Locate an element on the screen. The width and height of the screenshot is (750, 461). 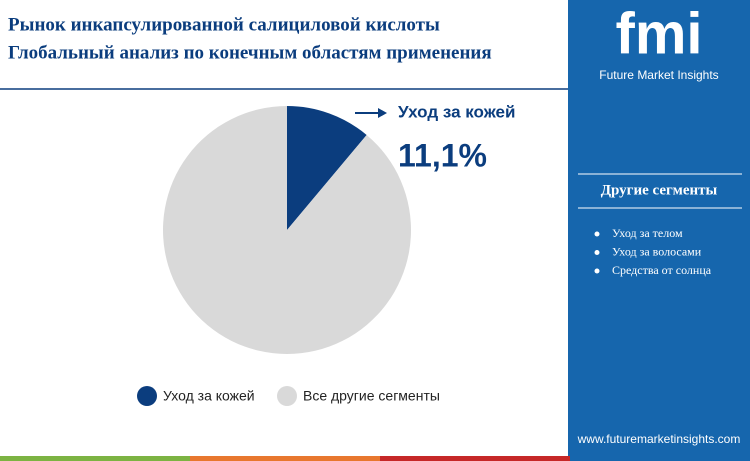
callout-arrowhead is located at coordinates (382, 113).